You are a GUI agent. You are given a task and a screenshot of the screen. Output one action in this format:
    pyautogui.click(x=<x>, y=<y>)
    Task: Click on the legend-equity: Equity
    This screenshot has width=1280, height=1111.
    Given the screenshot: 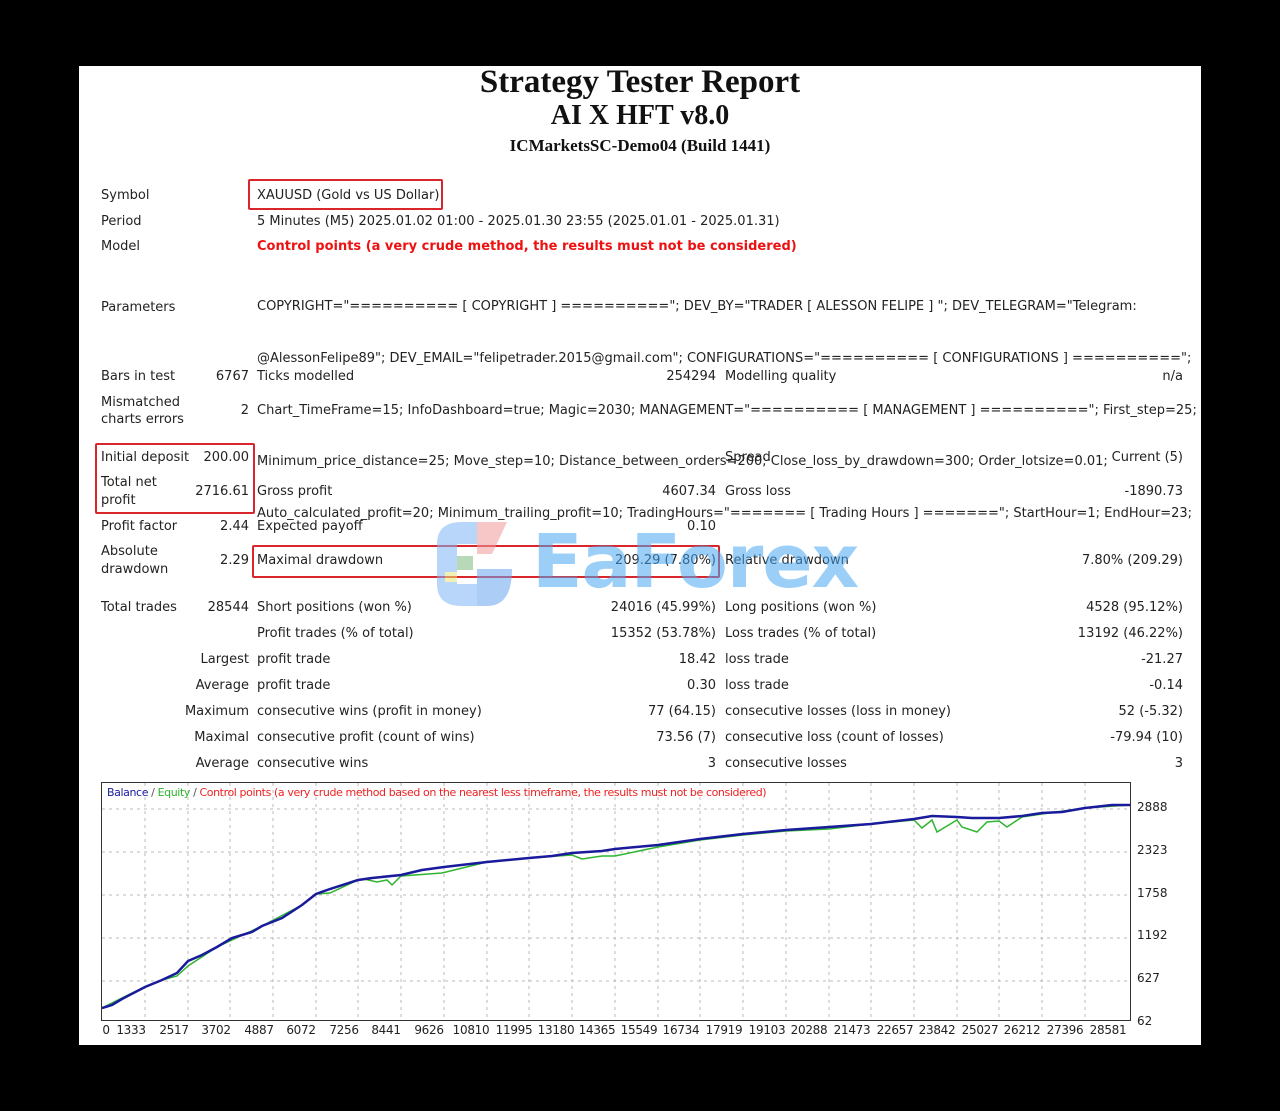 What is the action you would take?
    pyautogui.click(x=174, y=792)
    